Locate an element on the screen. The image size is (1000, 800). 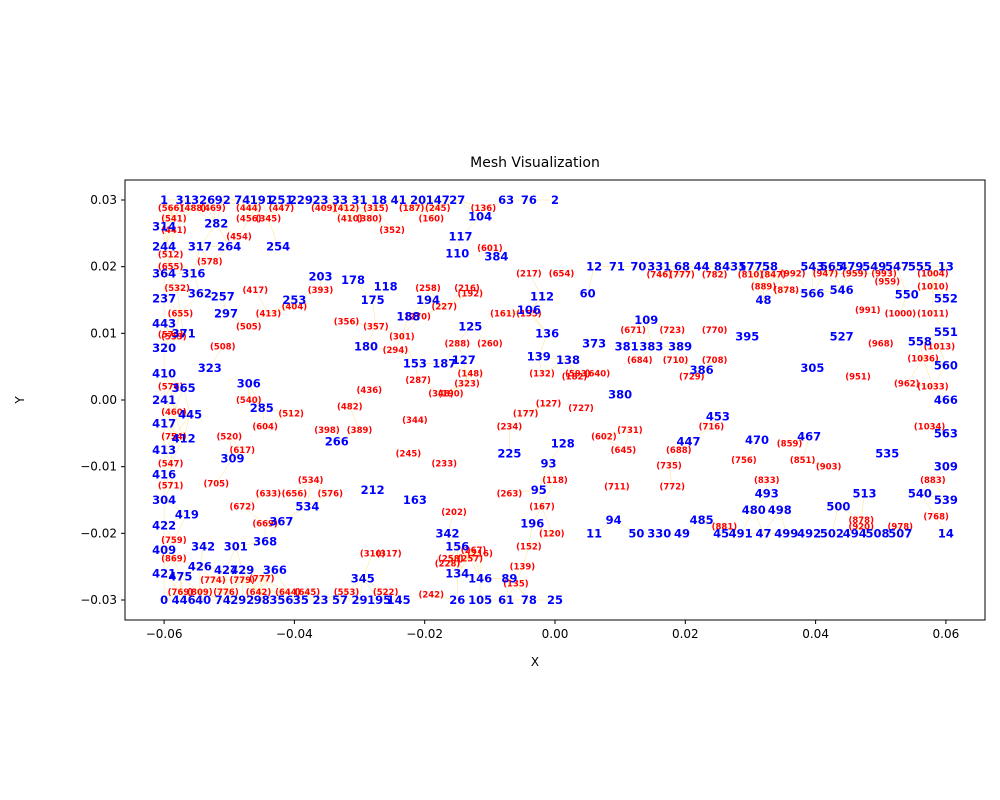
node-label: 373 is located at coordinates (594, 343).